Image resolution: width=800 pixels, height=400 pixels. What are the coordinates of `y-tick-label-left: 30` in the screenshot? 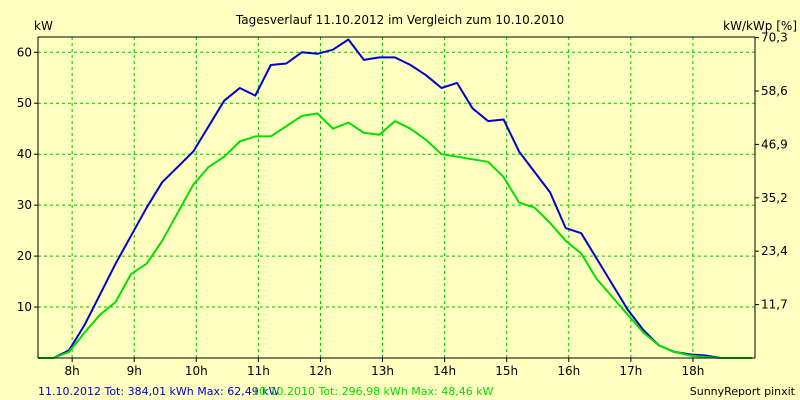 It's located at (24, 205).